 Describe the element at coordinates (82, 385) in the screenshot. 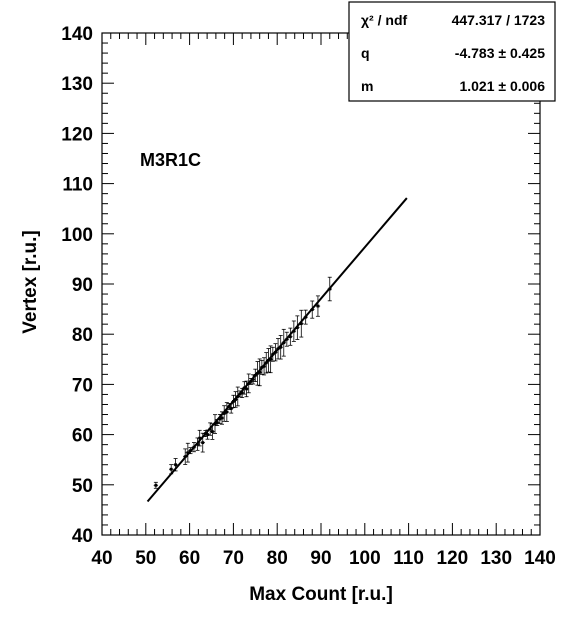

I see `y-tick-label: 70` at that location.